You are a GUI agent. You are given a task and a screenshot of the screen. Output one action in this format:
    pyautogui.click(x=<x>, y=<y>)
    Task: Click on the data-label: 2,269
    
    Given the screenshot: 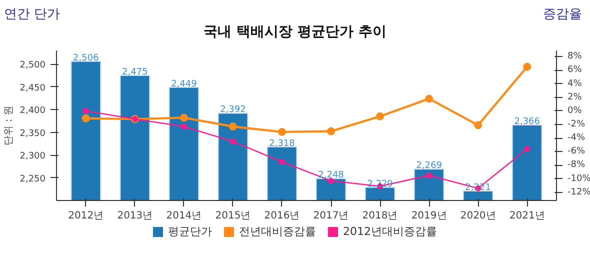 What is the action you would take?
    pyautogui.click(x=429, y=166)
    